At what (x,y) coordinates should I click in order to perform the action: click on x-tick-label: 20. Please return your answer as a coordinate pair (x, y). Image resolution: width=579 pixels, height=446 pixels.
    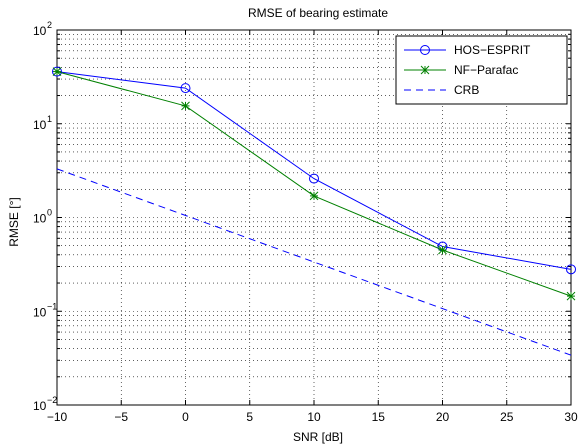
    Looking at the image, I should click on (443, 417).